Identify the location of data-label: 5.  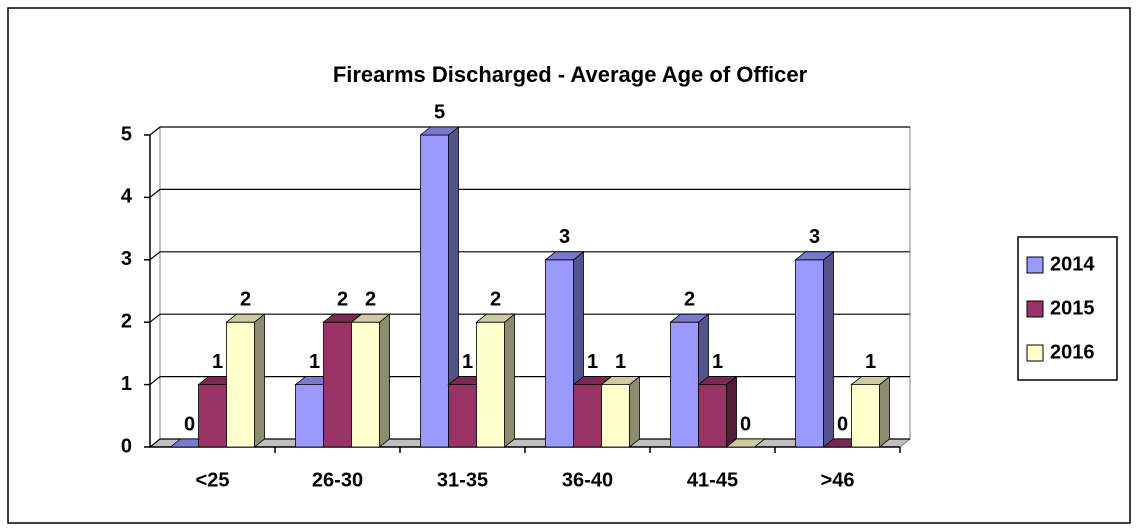
(439, 112).